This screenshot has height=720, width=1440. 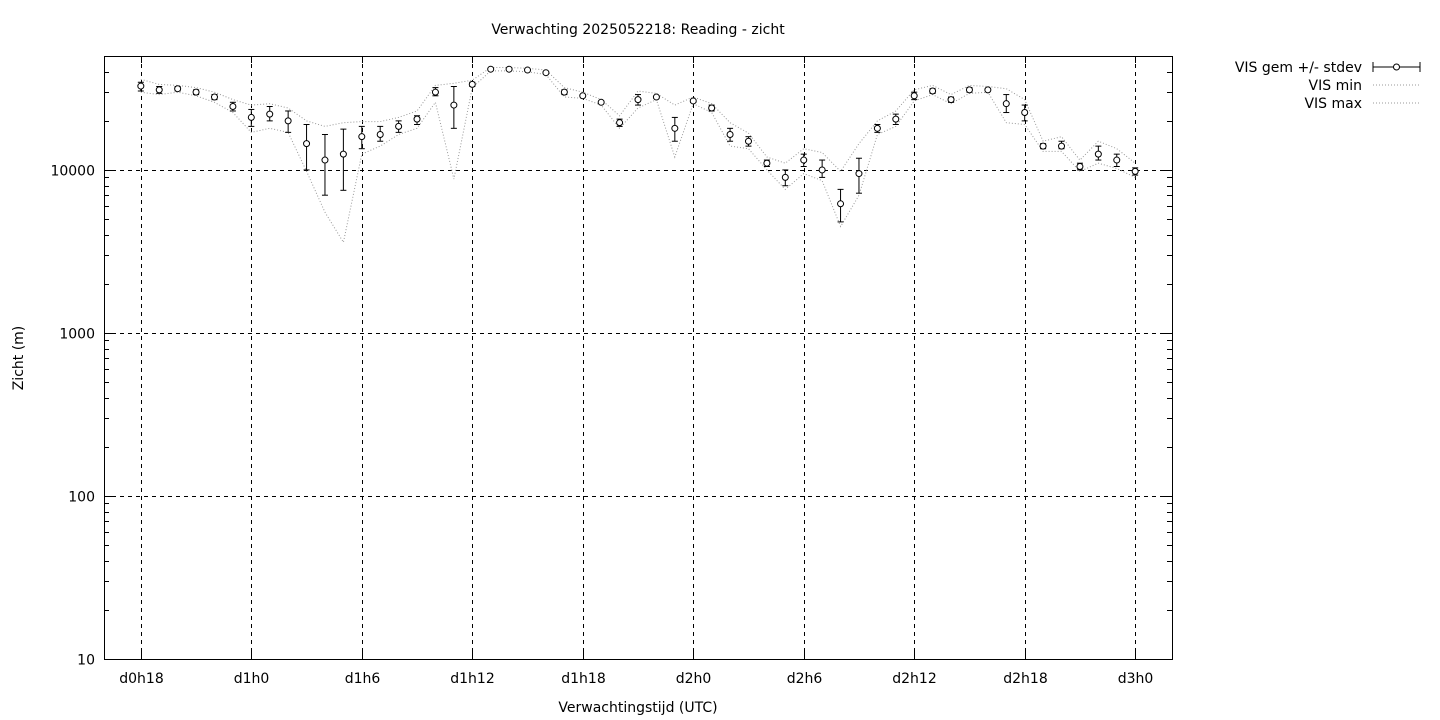 What do you see at coordinates (1025, 679) in the screenshot?
I see `x-tick-label: d2h18` at bounding box center [1025, 679].